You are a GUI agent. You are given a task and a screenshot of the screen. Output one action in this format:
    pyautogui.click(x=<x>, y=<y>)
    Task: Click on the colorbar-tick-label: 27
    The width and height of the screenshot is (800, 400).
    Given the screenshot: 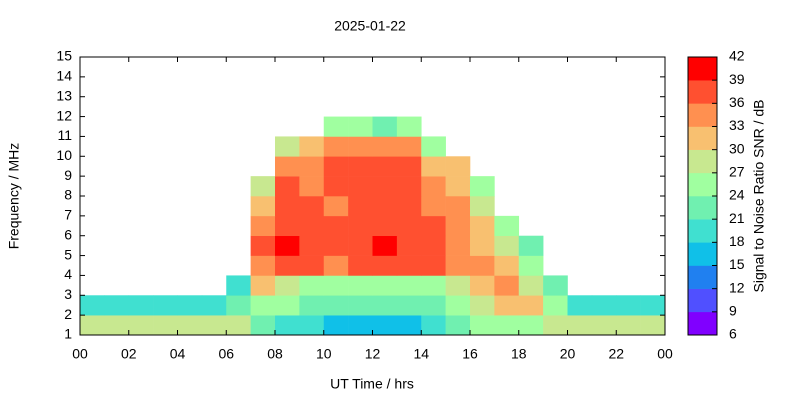 What is the action you would take?
    pyautogui.click(x=737, y=172)
    